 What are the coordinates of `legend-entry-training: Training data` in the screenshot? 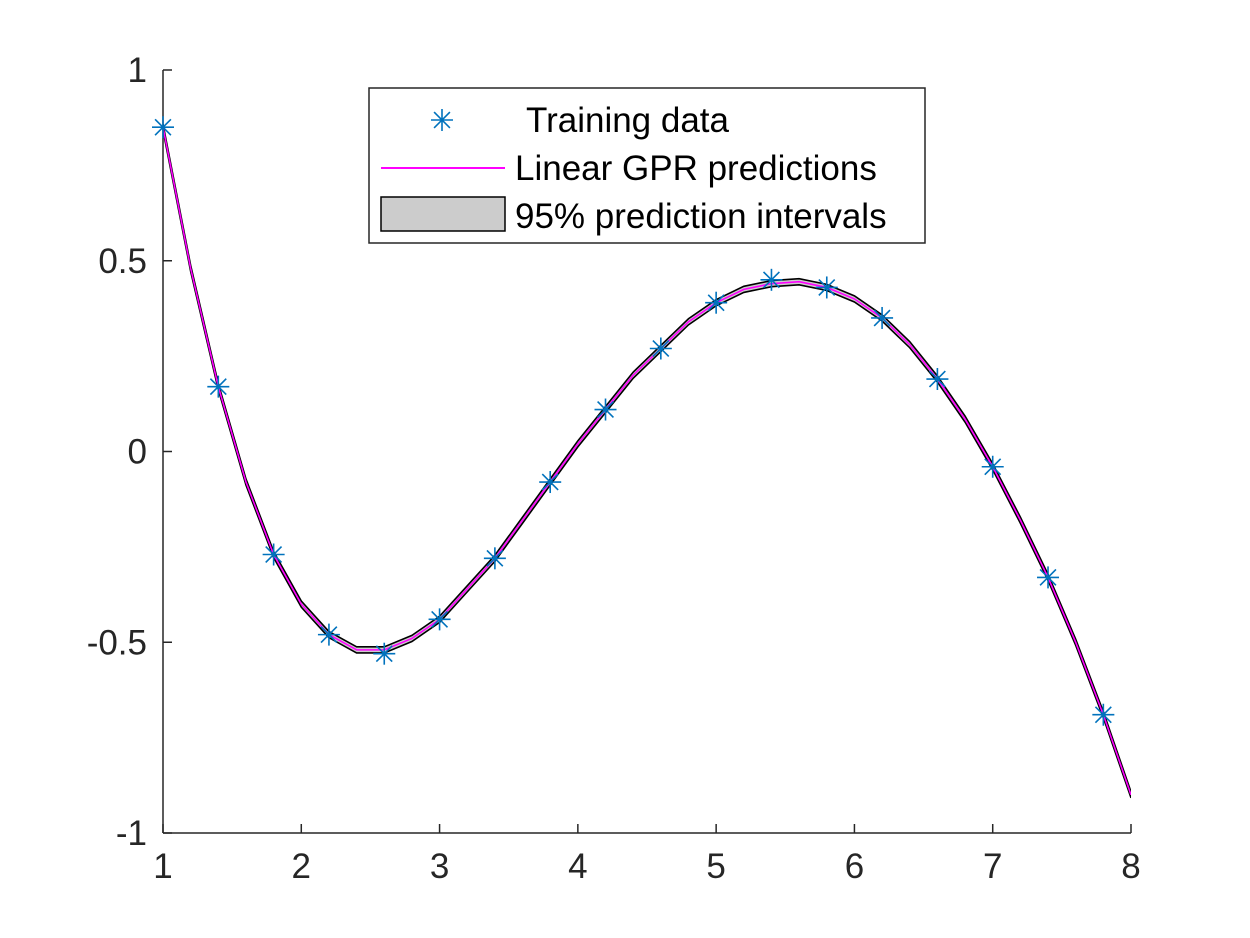 It's located at (580, 120).